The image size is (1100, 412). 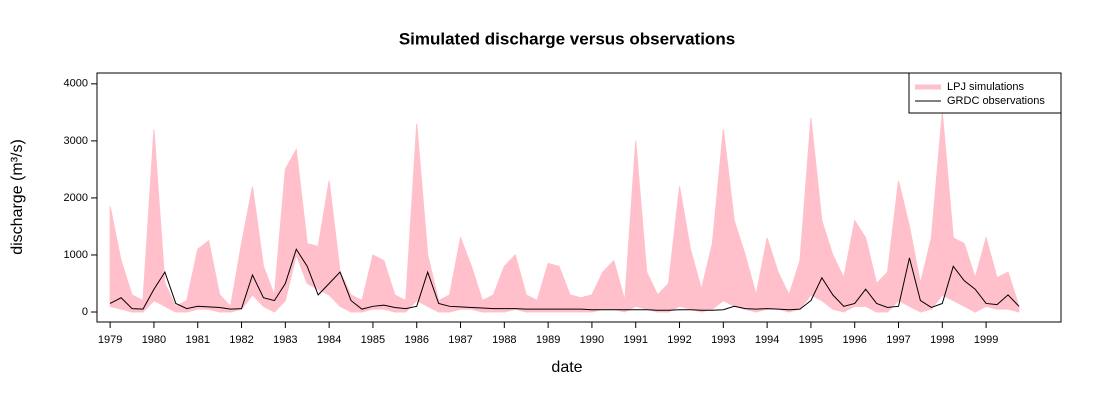 What do you see at coordinates (110, 340) in the screenshot?
I see `x-tick-label: 1979` at bounding box center [110, 340].